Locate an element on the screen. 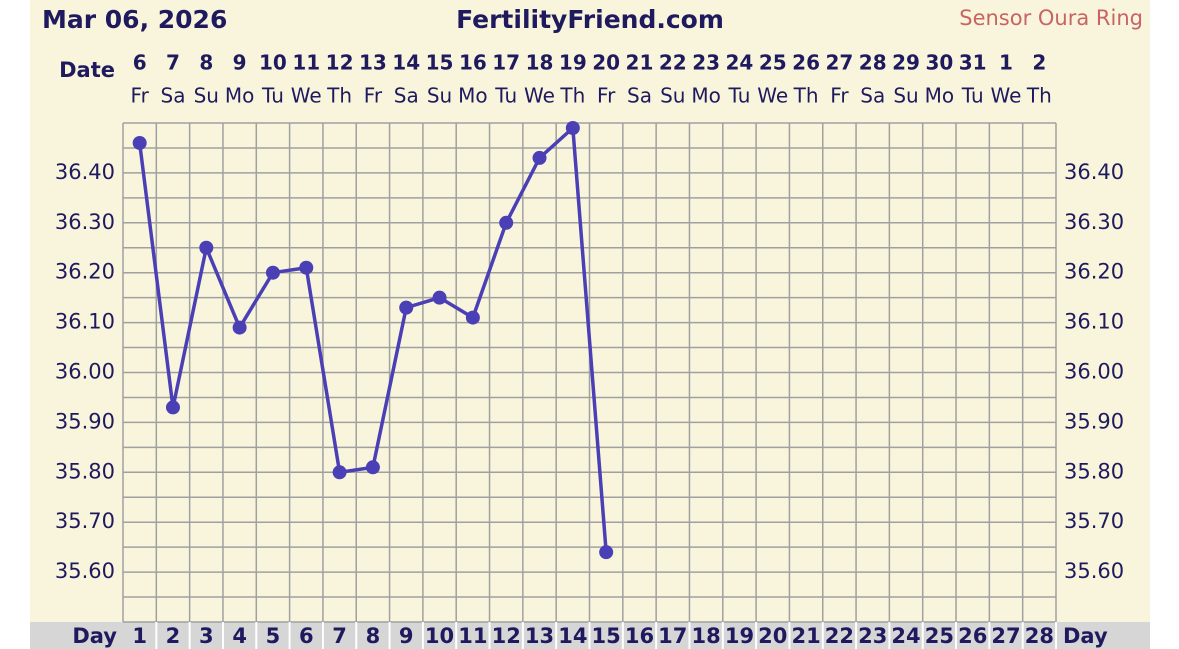  date-label: 14 is located at coordinates (406, 63).